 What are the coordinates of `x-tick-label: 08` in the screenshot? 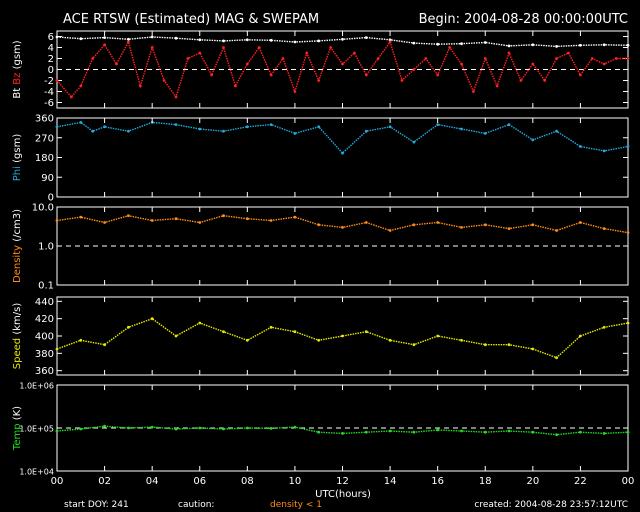 It's located at (247, 481).